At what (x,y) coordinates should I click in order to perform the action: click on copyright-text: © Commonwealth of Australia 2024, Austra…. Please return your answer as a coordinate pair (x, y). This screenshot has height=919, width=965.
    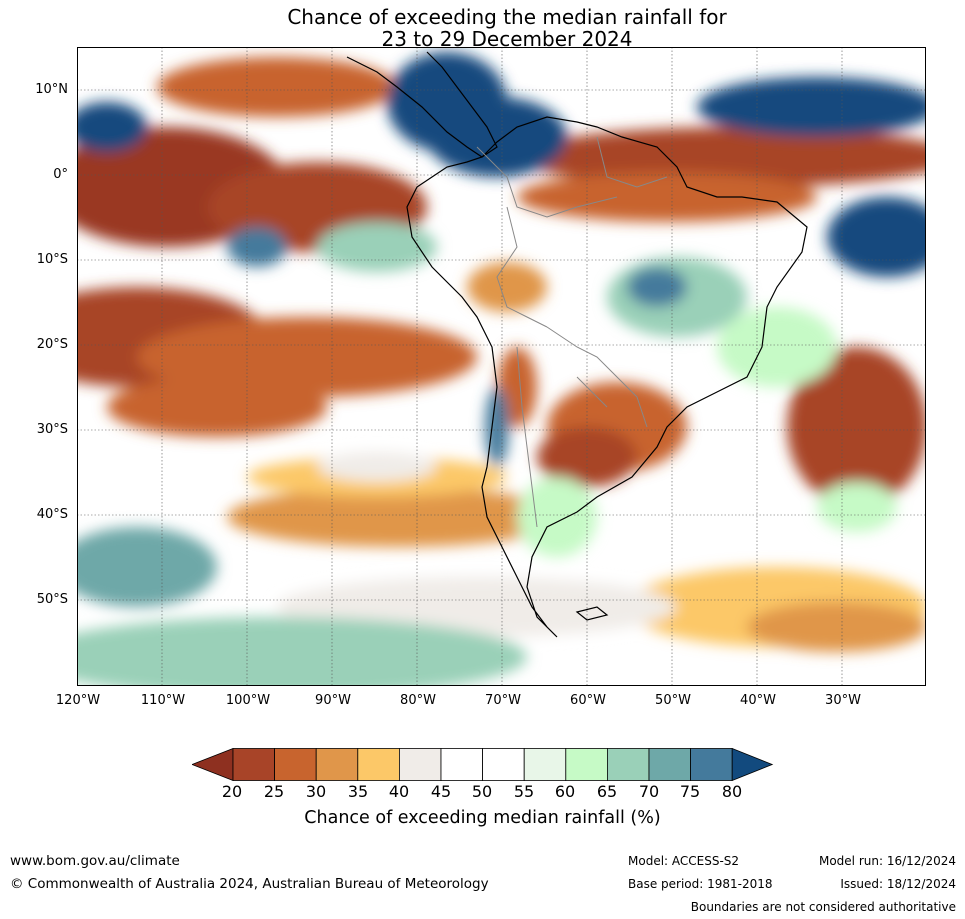
    Looking at the image, I should click on (249, 884).